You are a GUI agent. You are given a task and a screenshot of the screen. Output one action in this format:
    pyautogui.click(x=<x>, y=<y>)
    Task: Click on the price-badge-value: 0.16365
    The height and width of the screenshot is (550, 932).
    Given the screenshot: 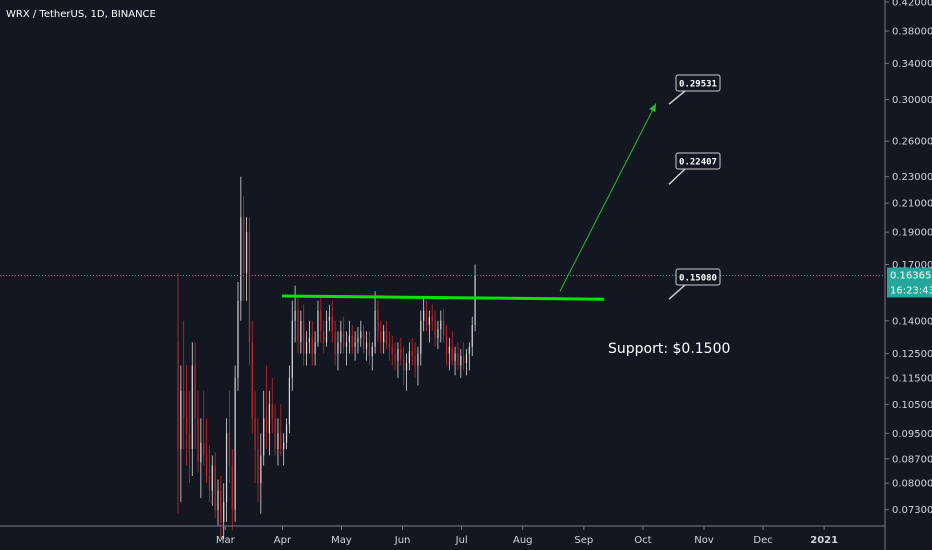 What is the action you would take?
    pyautogui.click(x=910, y=275)
    